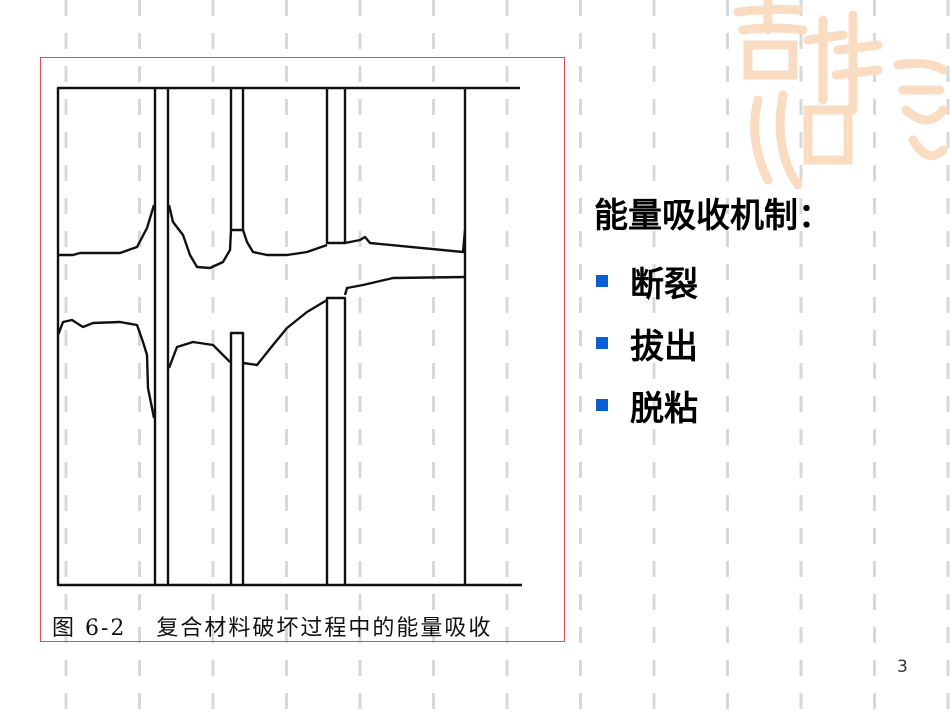  I want to click on list-item: 断裂, so click(647, 281).